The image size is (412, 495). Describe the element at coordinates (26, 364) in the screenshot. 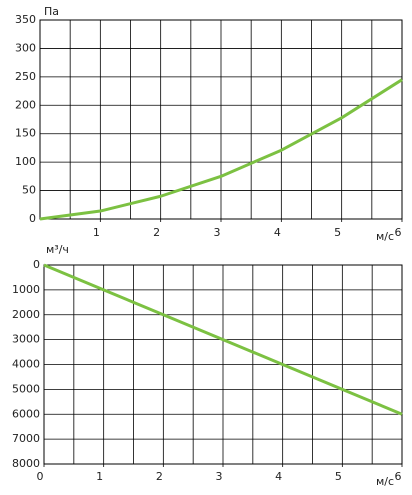

I see `y-tick-label: 4000` at that location.